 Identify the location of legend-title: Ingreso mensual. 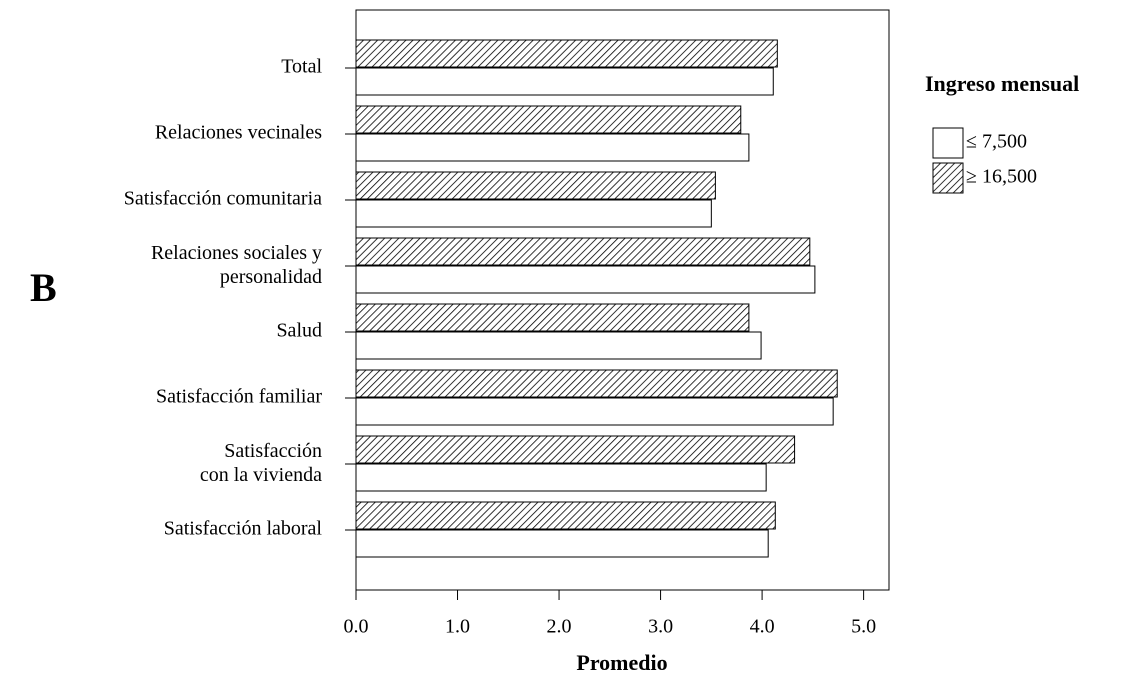
(1002, 83).